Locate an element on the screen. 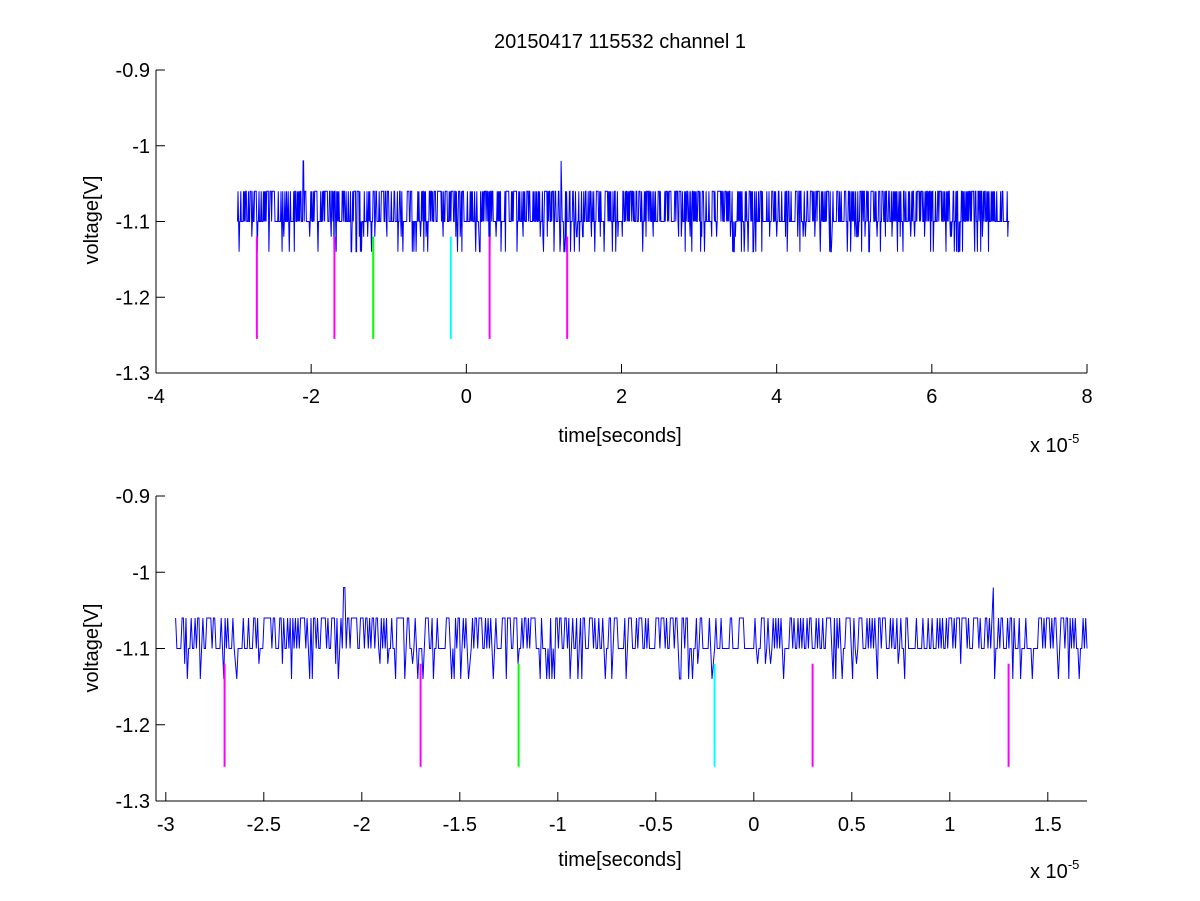 The width and height of the screenshot is (1200, 901). x-tick-label: 1 is located at coordinates (949, 825).